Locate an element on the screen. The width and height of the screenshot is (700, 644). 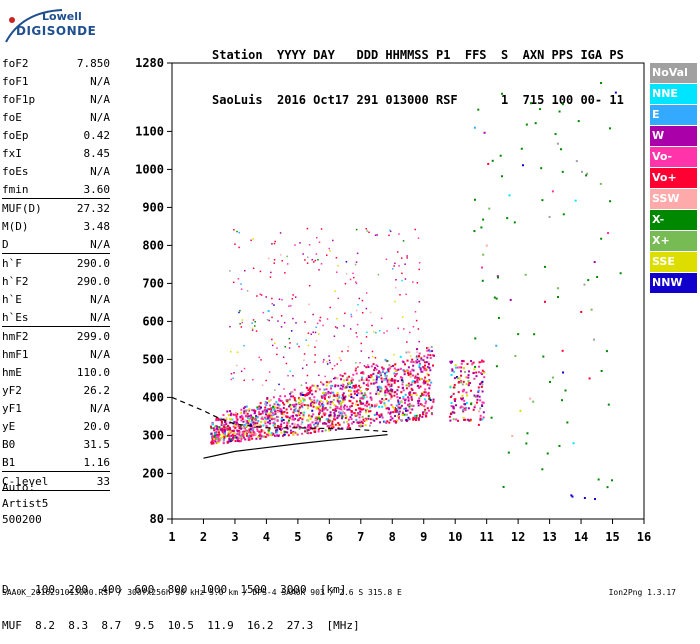
x-tick-label: 11 is located at coordinates (486, 537).